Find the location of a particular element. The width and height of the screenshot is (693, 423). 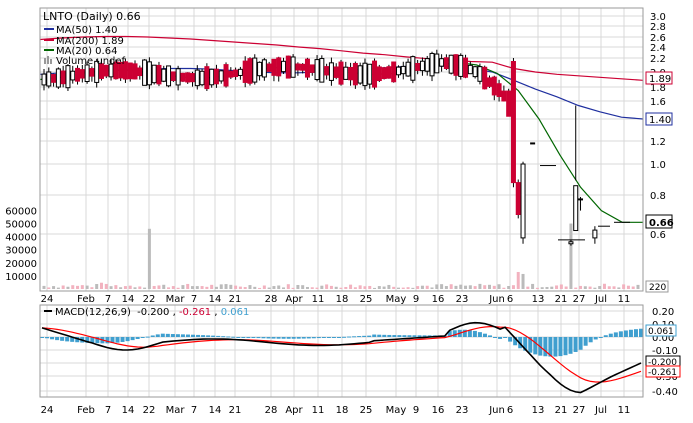

y-tick-label: 2.6 is located at coordinates (658, 38).